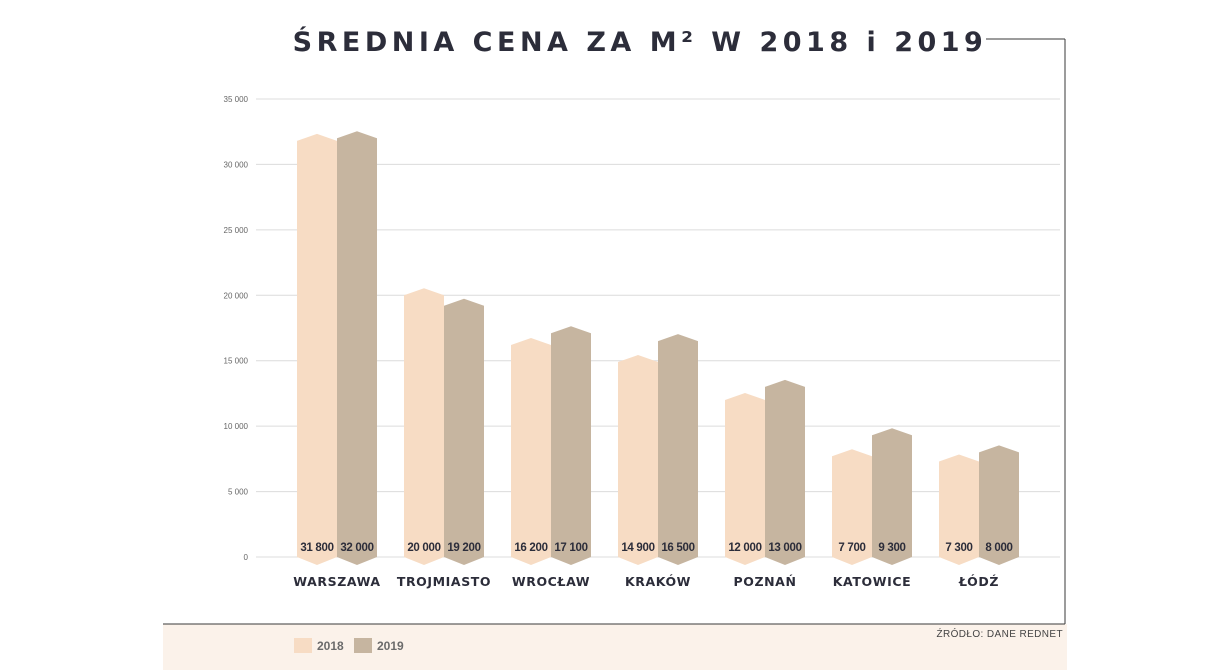  Describe the element at coordinates (236, 426) in the screenshot. I see `y-tick-label: 10 000` at that location.